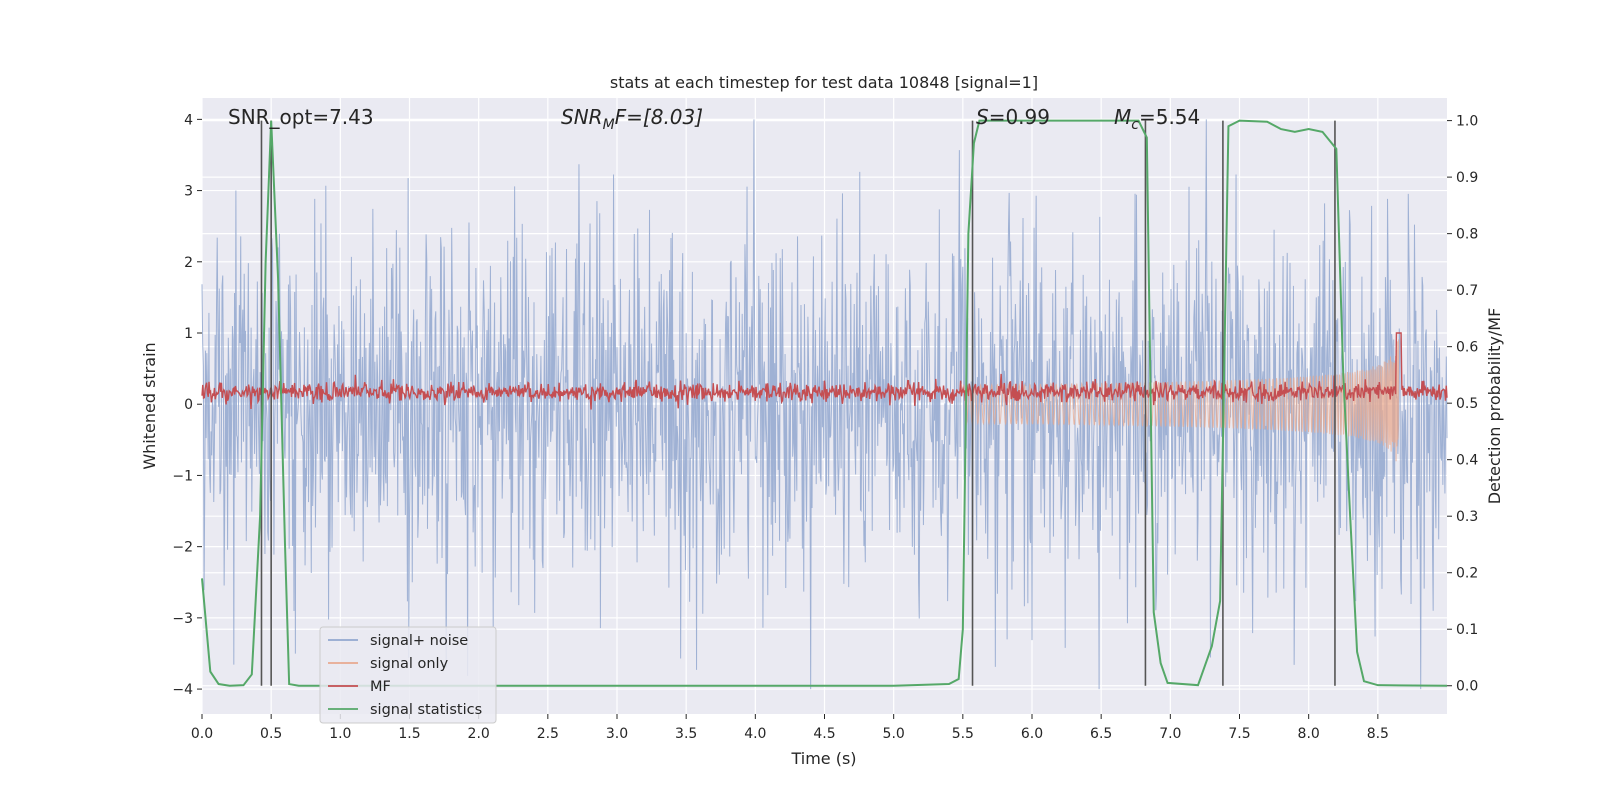  Describe the element at coordinates (686, 734) in the screenshot. I see `x-tick-label: 3.5` at that location.